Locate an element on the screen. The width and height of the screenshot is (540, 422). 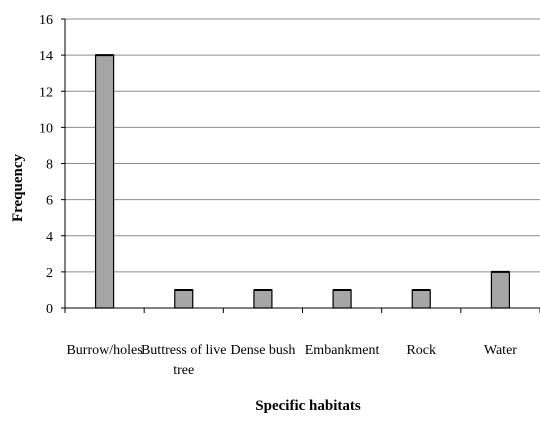
x-category-label-line: tree is located at coordinates (183, 370).